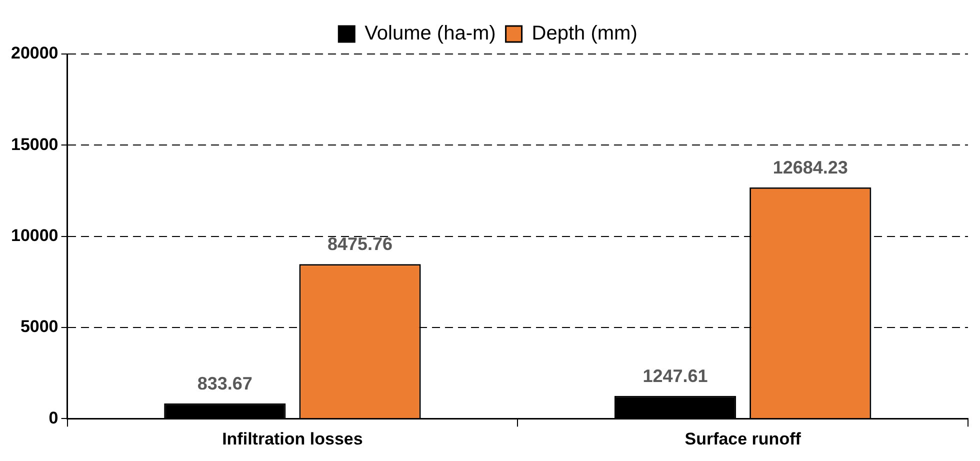 The image size is (980, 461). What do you see at coordinates (224, 383) in the screenshot?
I see `data-label: 833.67` at bounding box center [224, 383].